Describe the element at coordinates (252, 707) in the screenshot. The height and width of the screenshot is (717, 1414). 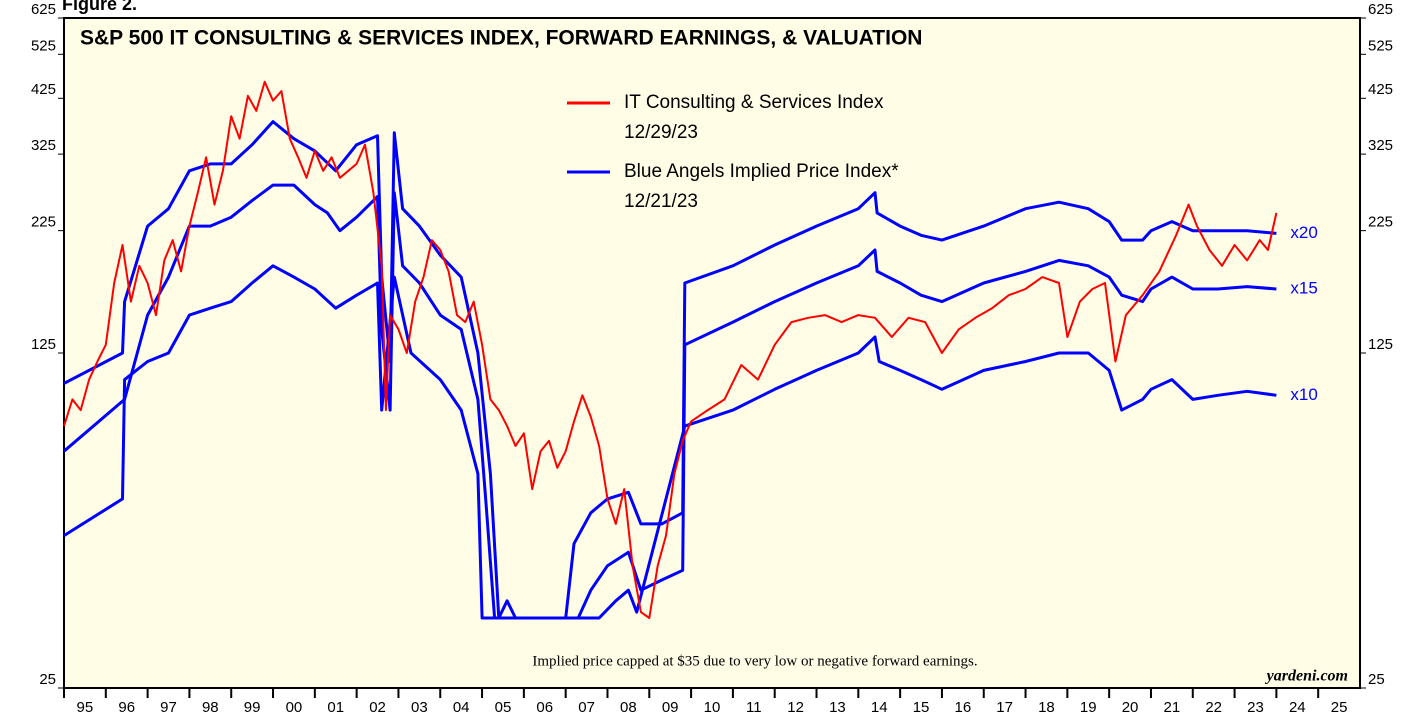
I see `x-tick-label: 99` at that location.